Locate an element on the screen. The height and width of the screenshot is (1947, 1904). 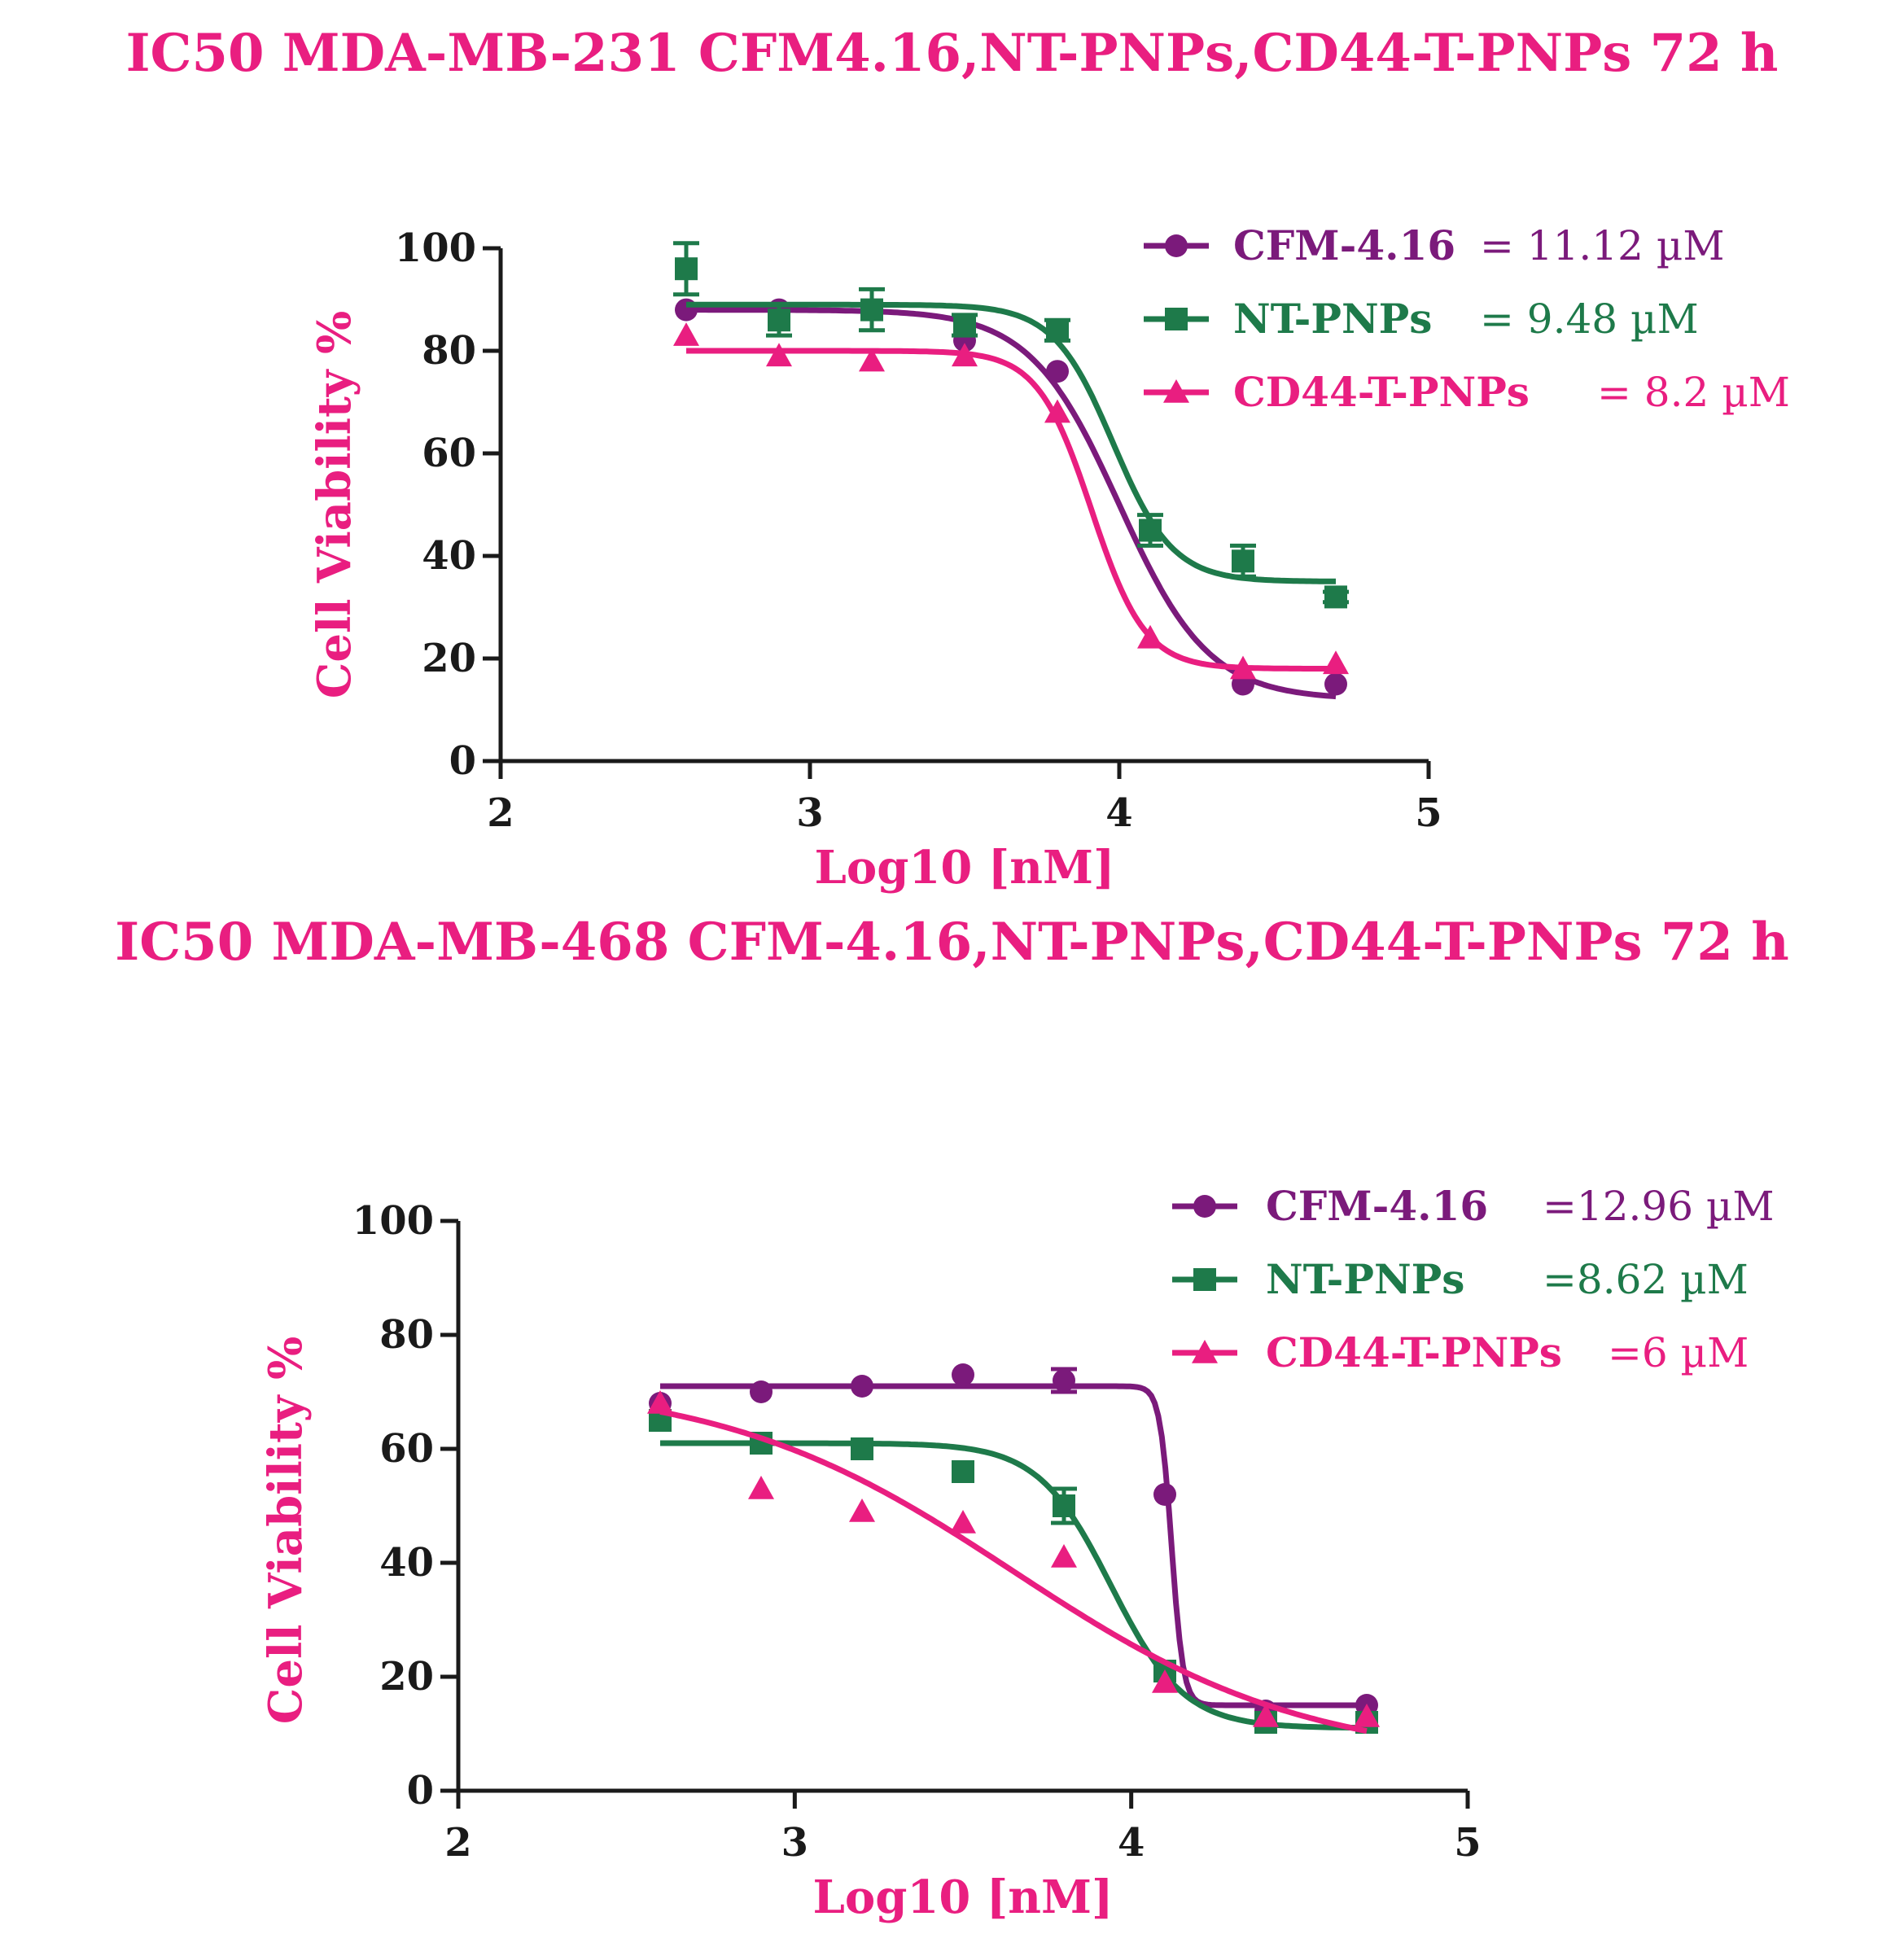
legend-ic50-value: =6 µM is located at coordinates (1679, 1352).